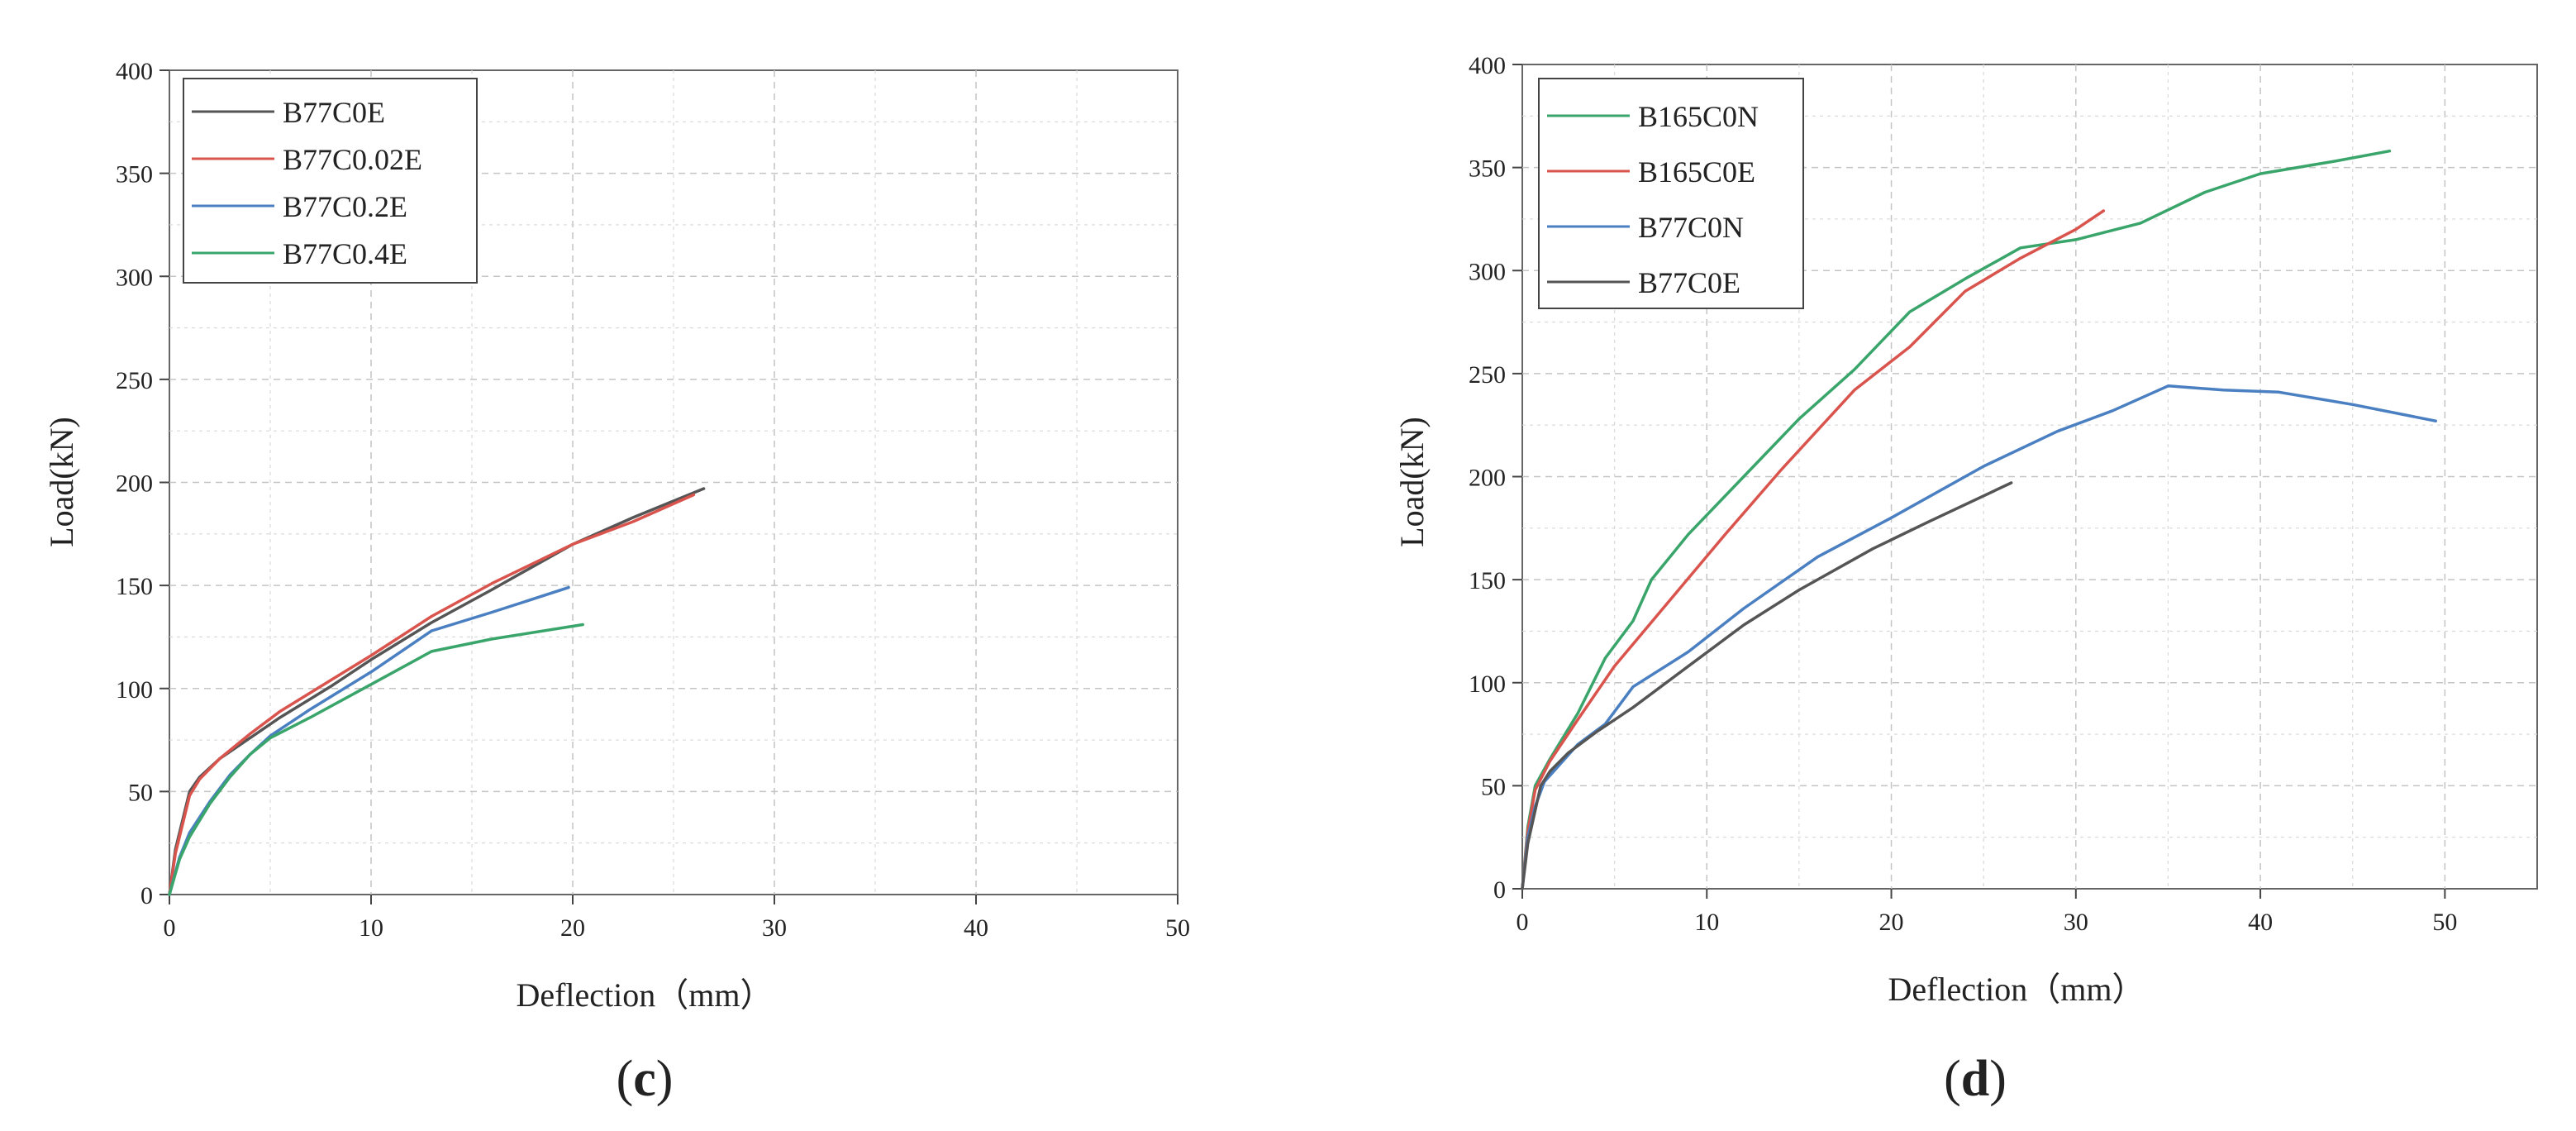  Describe the element at coordinates (1689, 282) in the screenshot. I see `legend-label-3: B77C0E` at that location.